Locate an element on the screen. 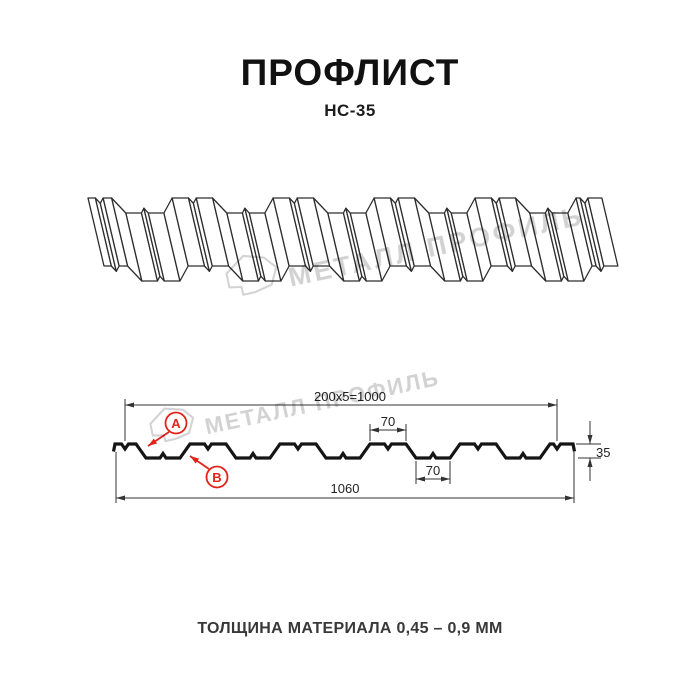  dim-height-label: 35 is located at coordinates (603, 452).